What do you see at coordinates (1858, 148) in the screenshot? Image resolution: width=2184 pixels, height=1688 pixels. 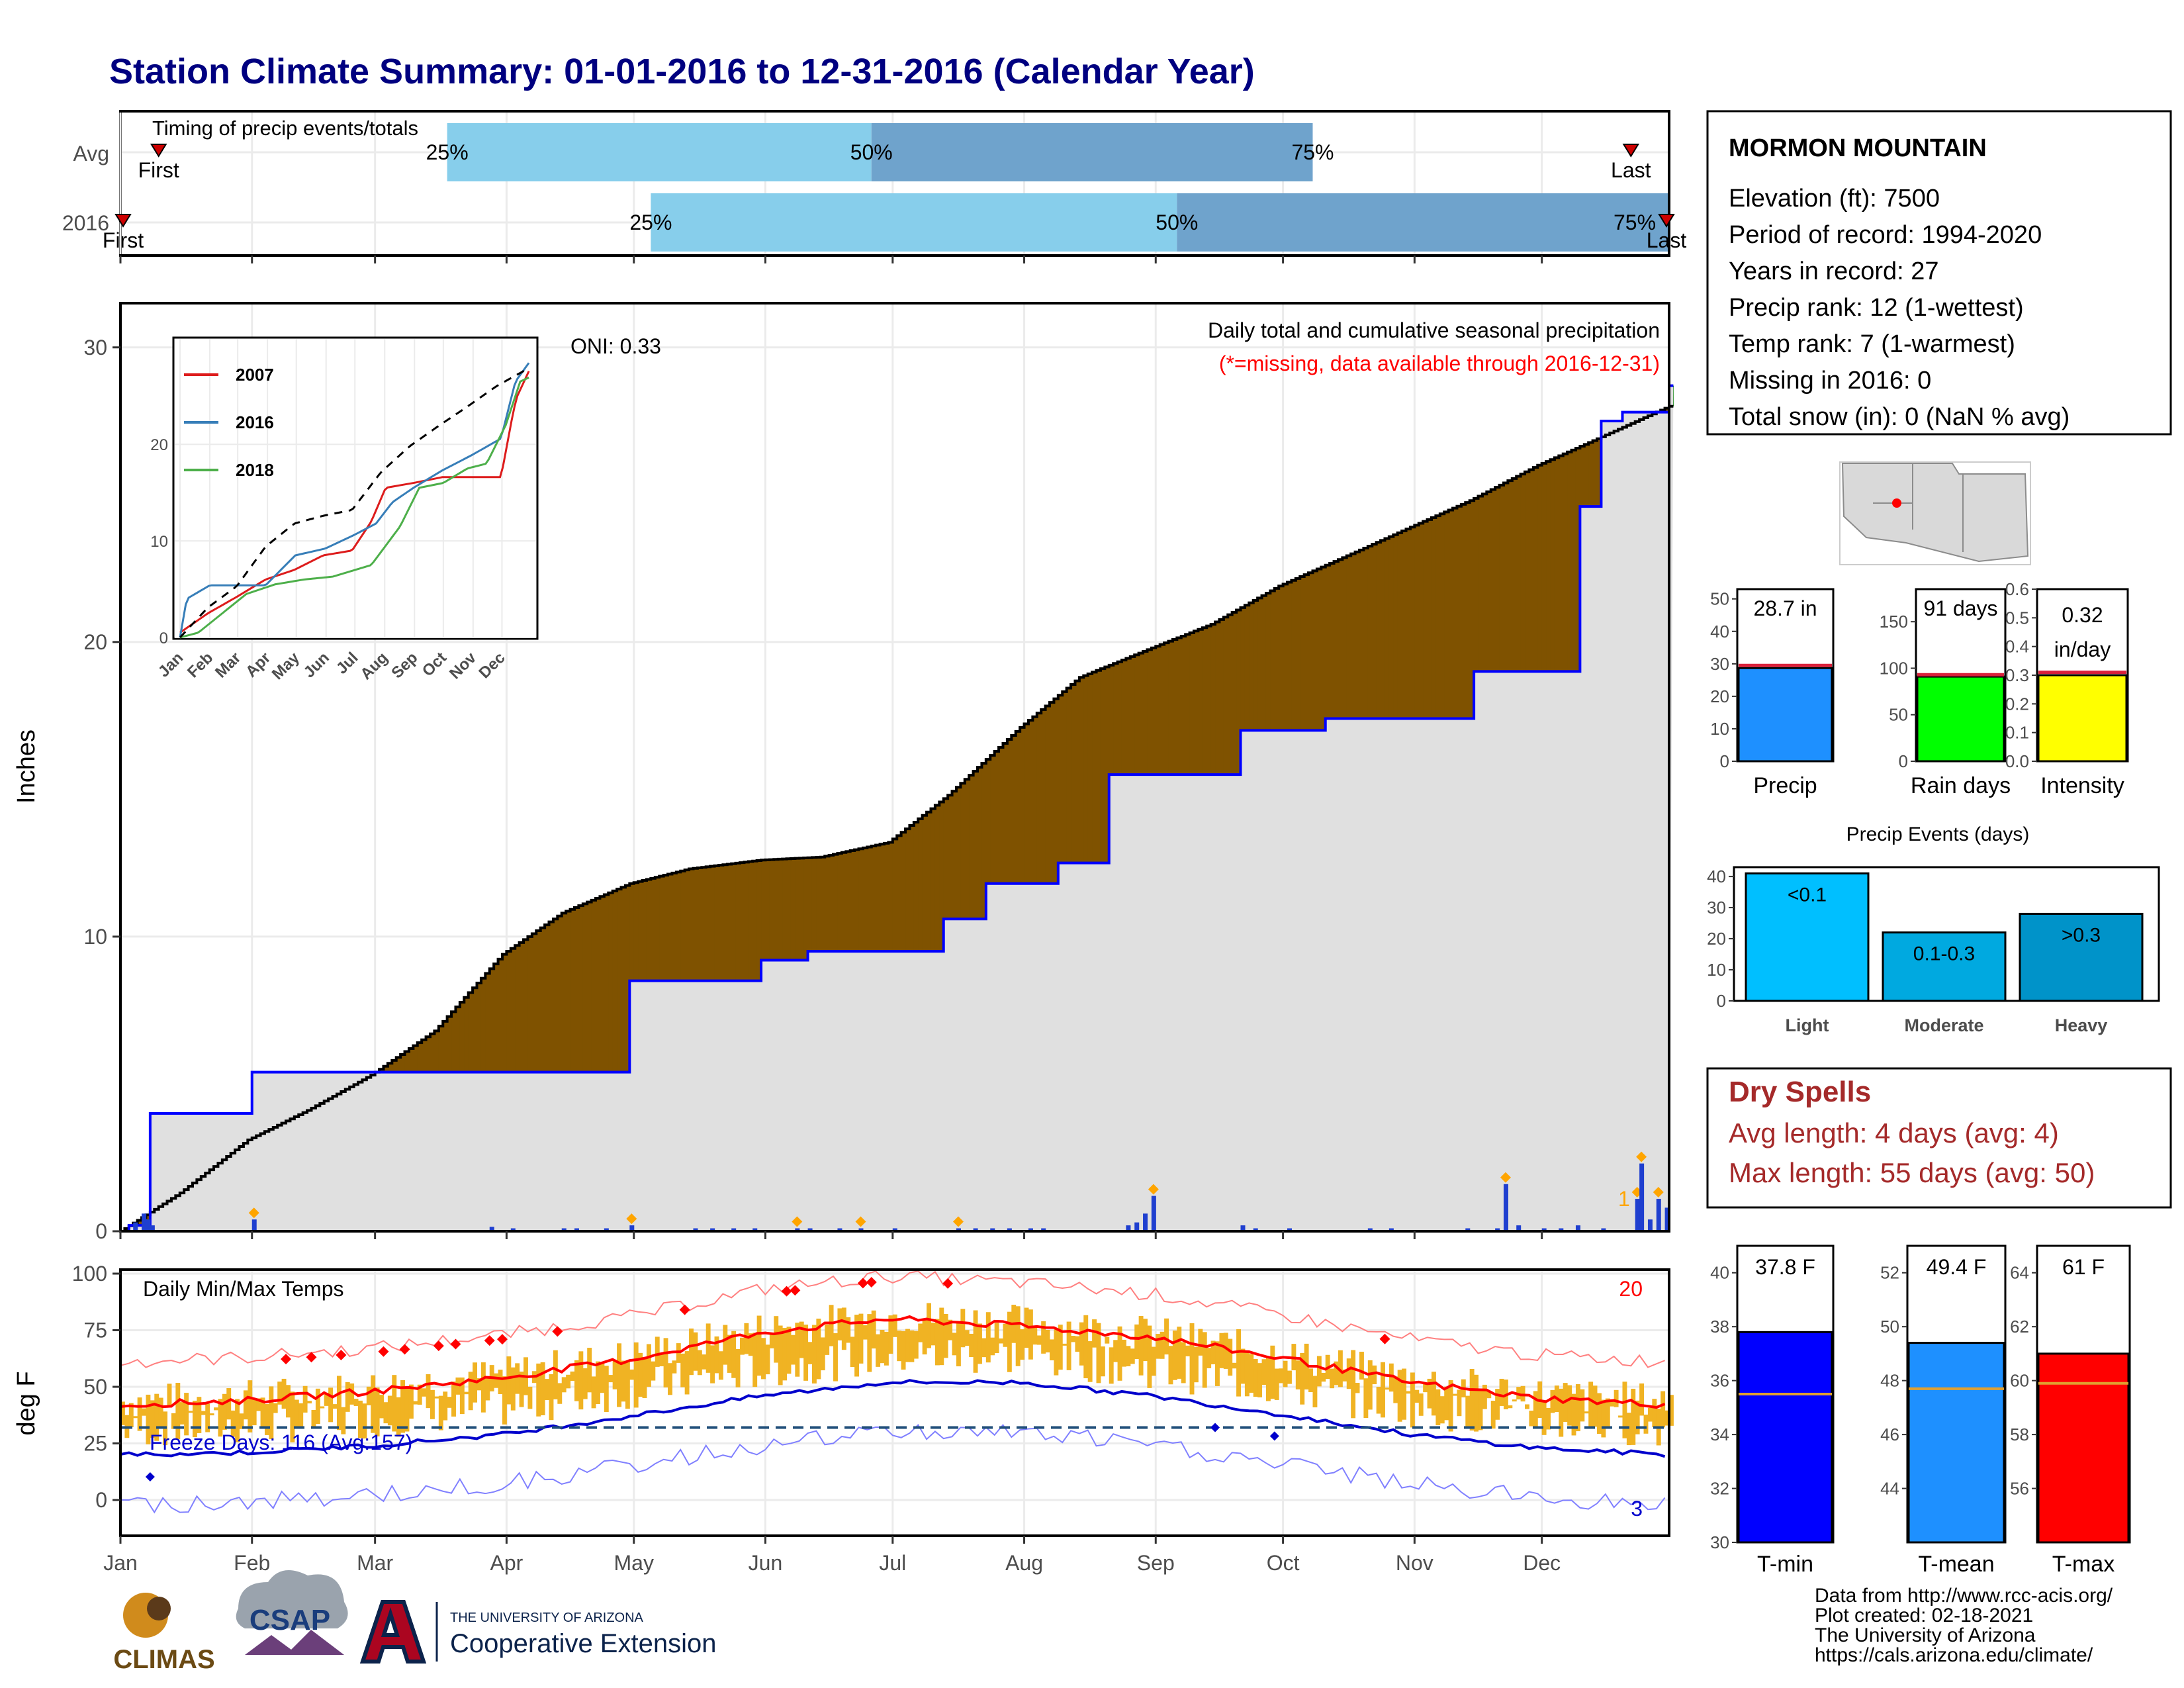 I see `station-name: MORMON MOUNTAIN` at bounding box center [1858, 148].